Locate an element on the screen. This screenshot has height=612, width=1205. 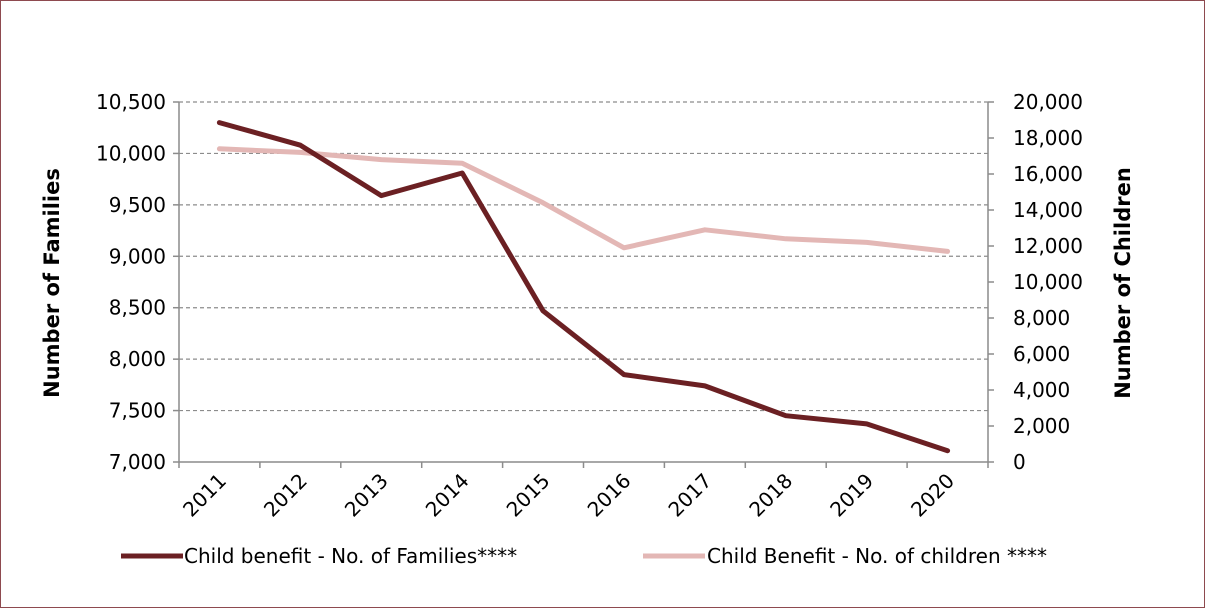
right-axis-tick-label: 14,000 is located at coordinates (1048, 210).